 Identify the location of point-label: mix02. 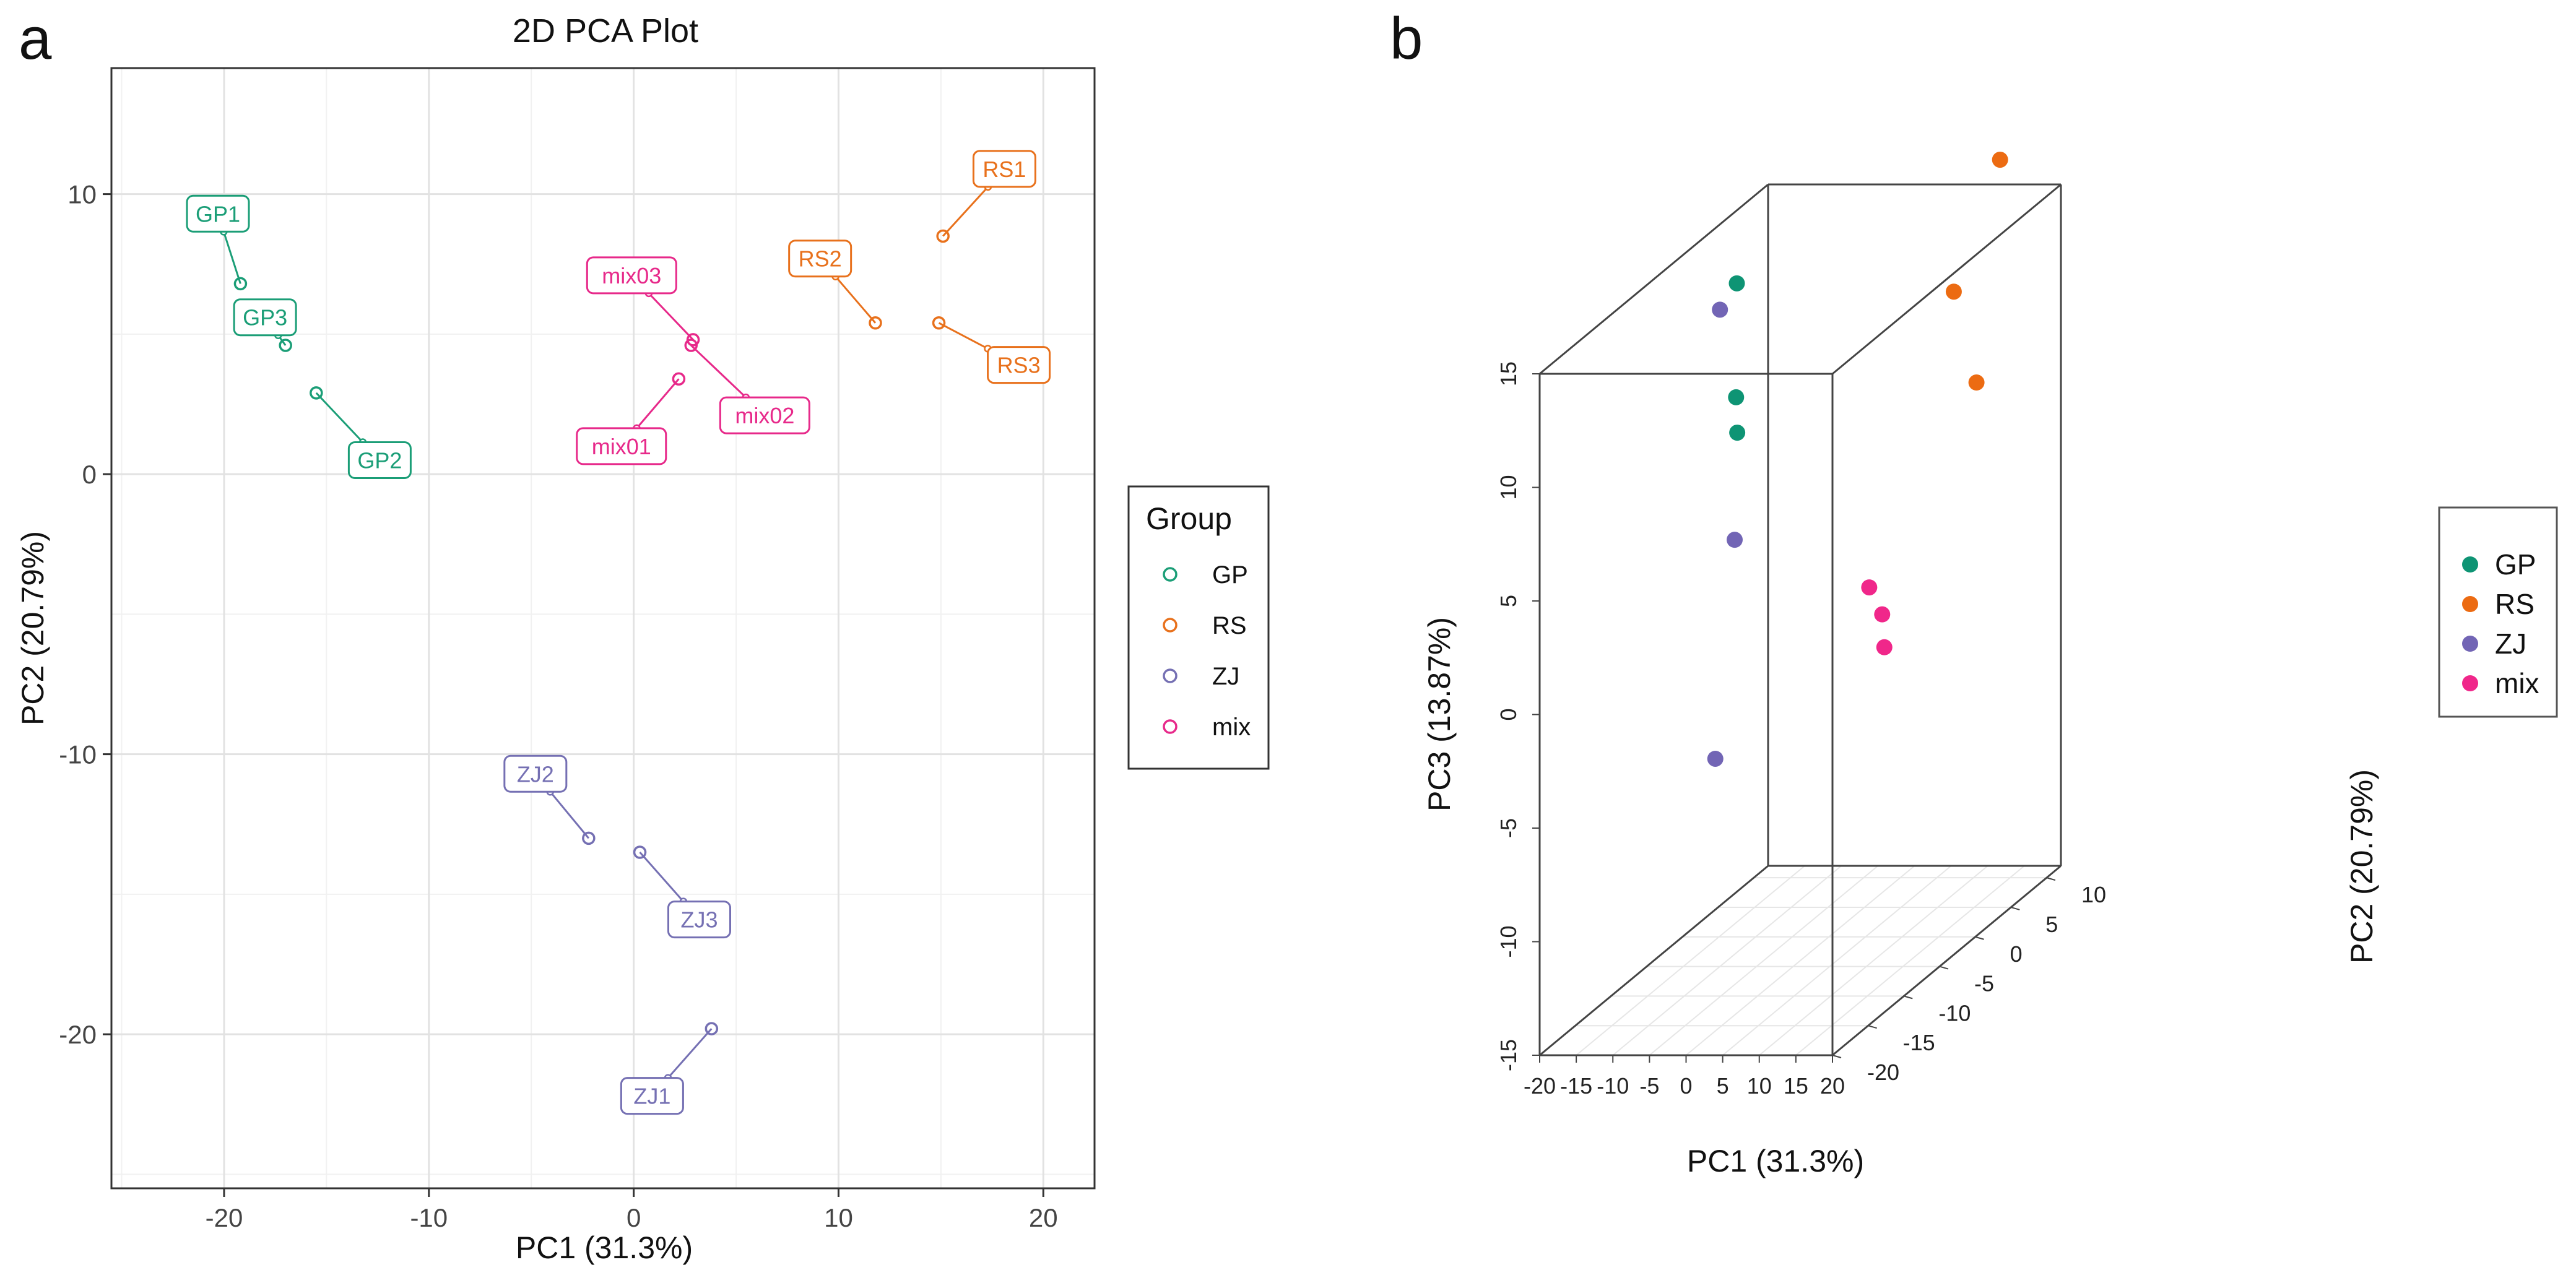
(764, 416).